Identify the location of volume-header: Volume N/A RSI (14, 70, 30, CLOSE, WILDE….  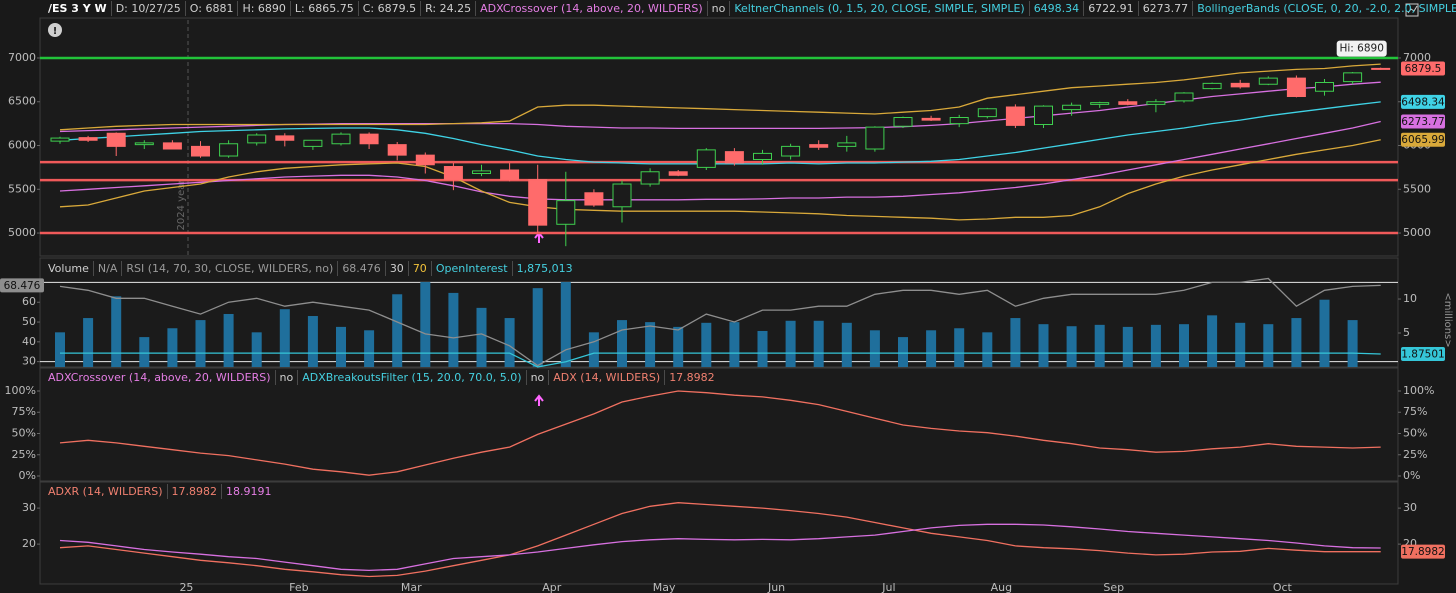
(310, 268).